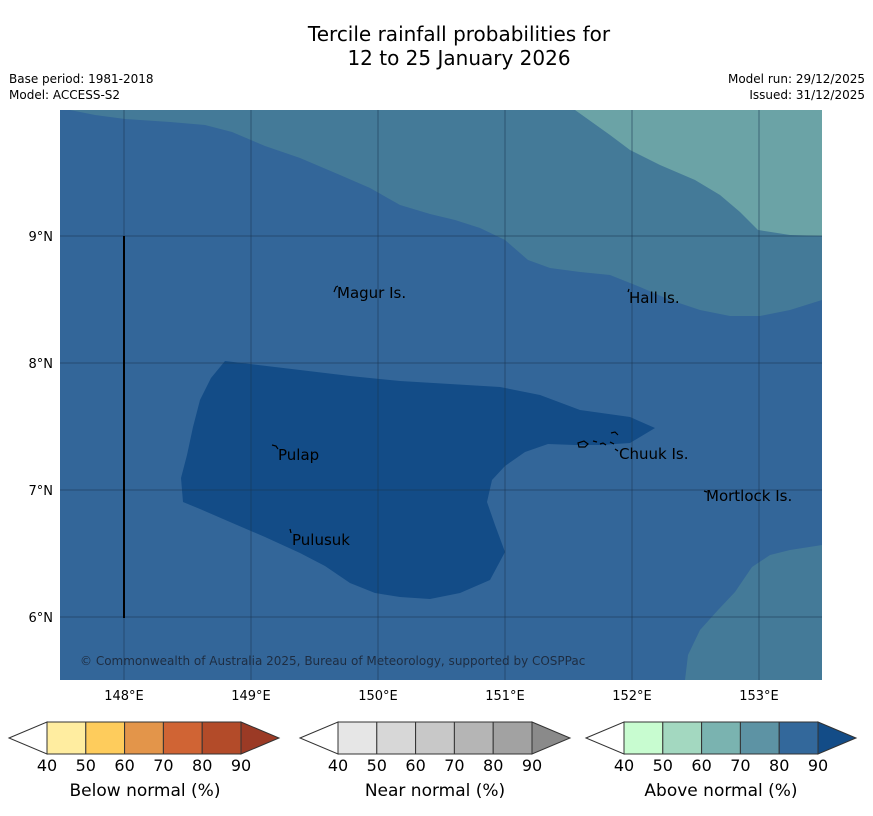 The image size is (873, 816). Describe the element at coordinates (759, 696) in the screenshot. I see `lon-tick-label: 153°E` at that location.